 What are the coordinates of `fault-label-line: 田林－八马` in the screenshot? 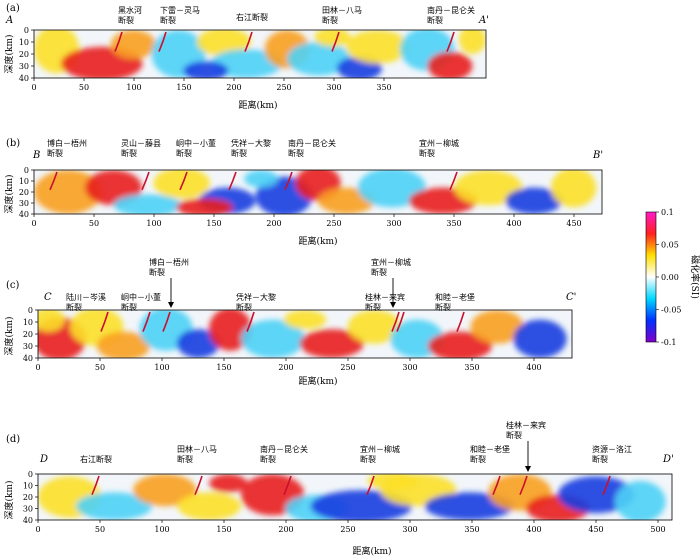 It's located at (197, 449).